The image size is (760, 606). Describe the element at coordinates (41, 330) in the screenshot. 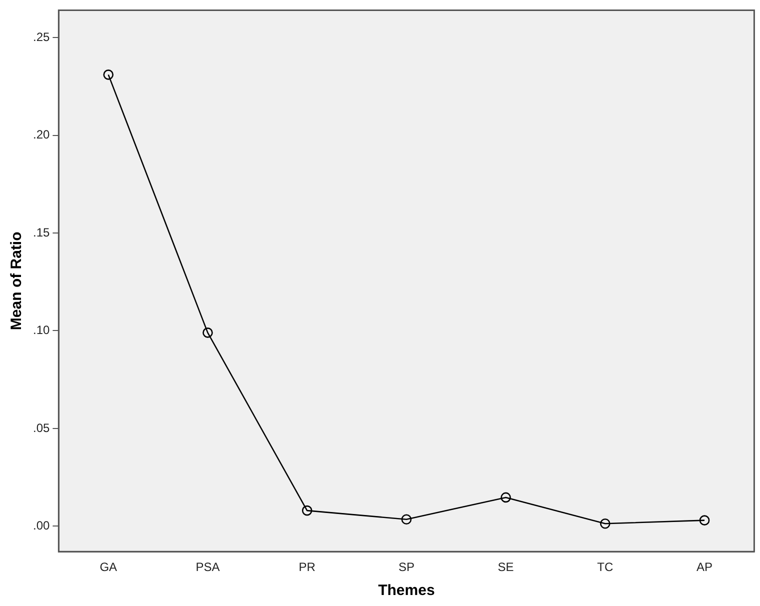

I see `y-tick-label: .10` at that location.